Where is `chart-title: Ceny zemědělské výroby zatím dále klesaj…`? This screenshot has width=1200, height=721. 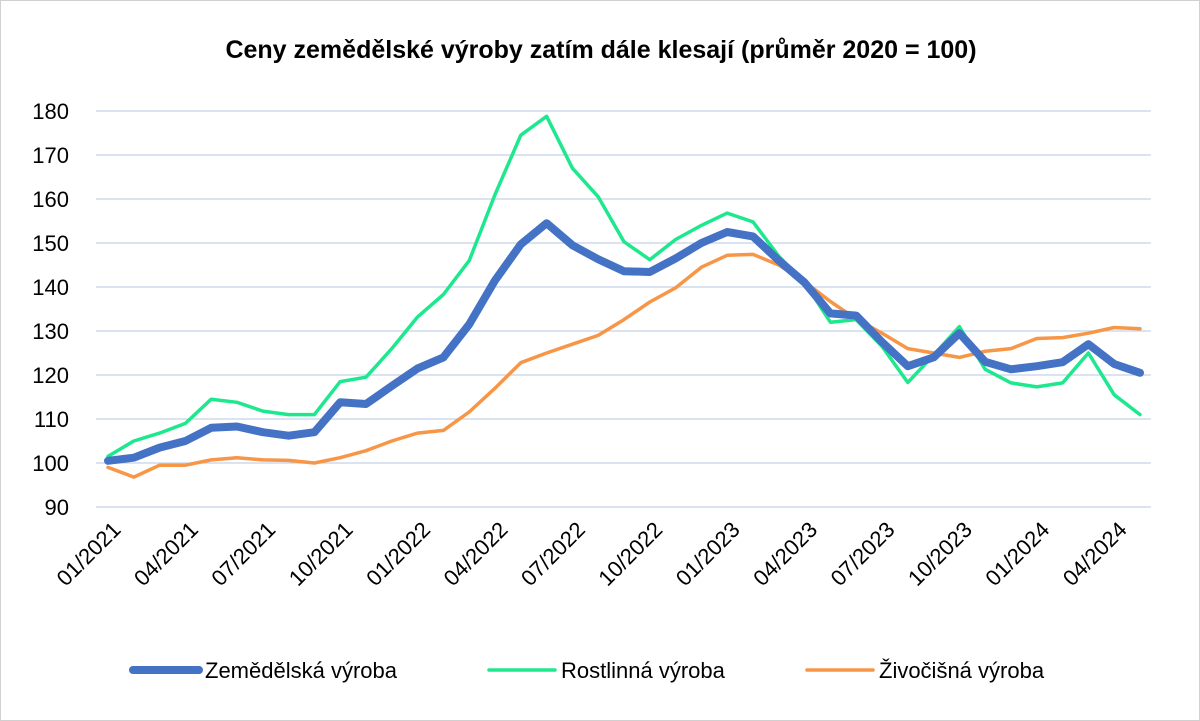
chart-title: Ceny zemědělské výroby zatím dále klesaj… is located at coordinates (600, 50).